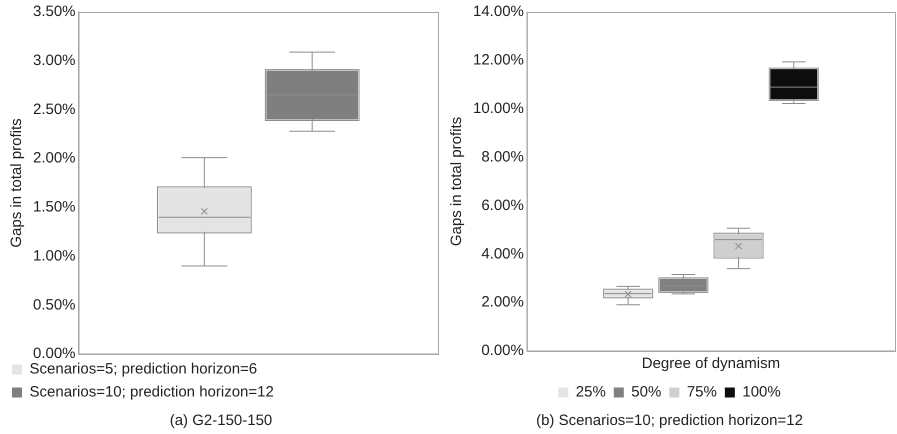 The height and width of the screenshot is (434, 897). Describe the element at coordinates (502, 253) in the screenshot. I see `y-tick-label: 4.00%` at that location.